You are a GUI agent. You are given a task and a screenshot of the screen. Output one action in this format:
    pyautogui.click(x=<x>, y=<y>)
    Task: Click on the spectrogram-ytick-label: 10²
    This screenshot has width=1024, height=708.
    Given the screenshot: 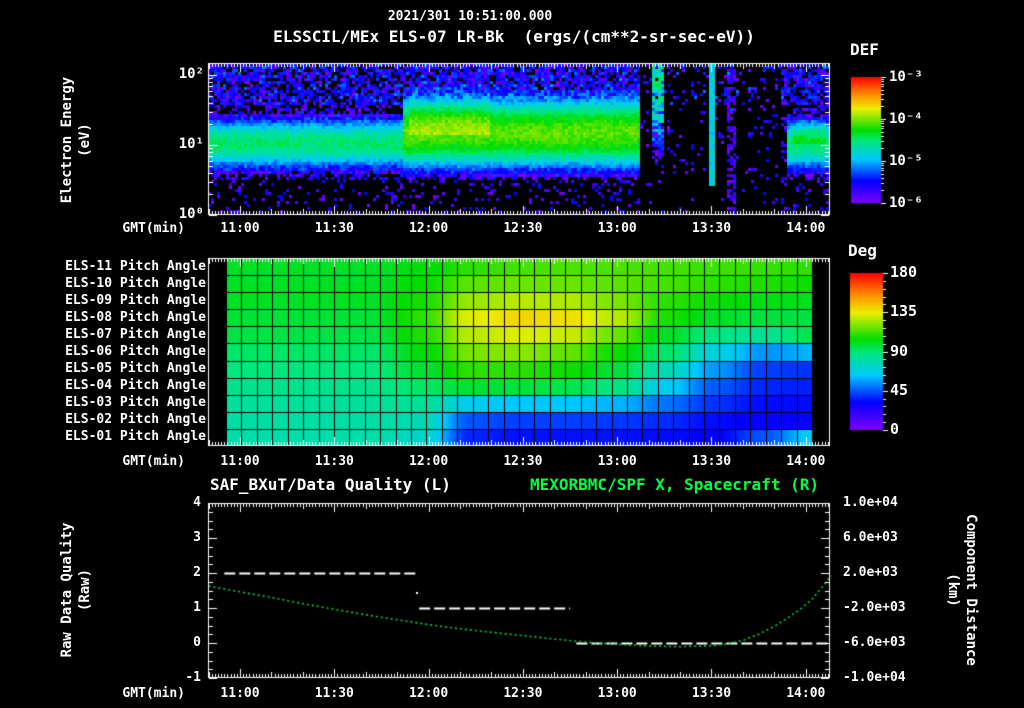 What is the action you would take?
    pyautogui.click(x=191, y=74)
    